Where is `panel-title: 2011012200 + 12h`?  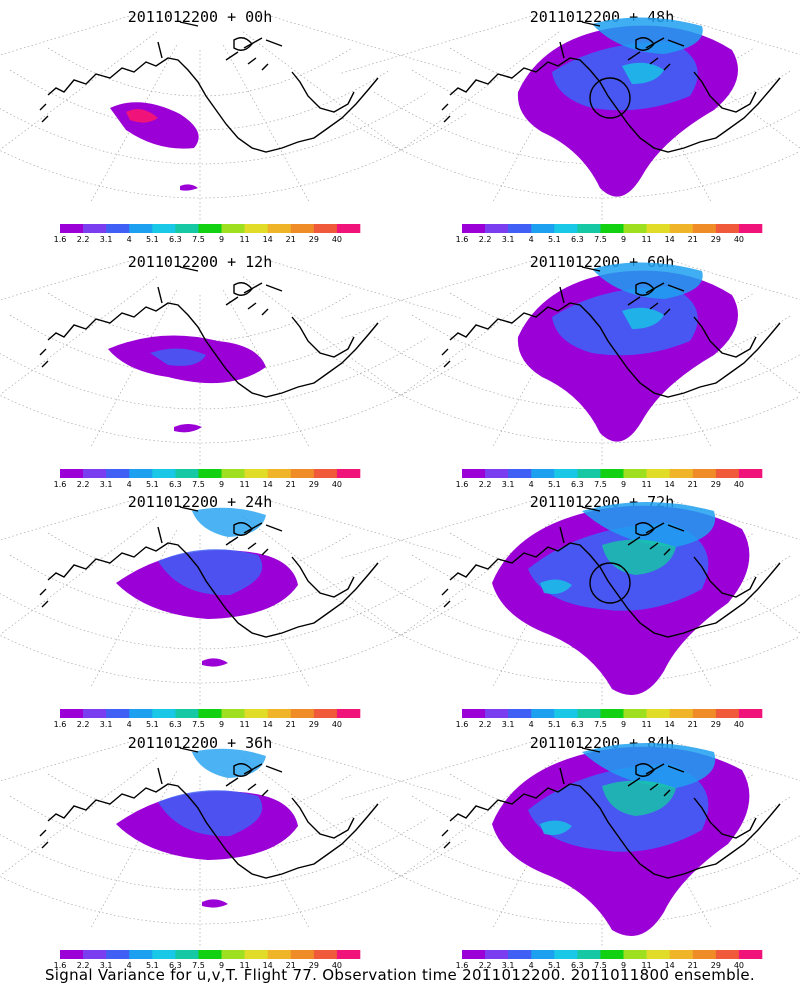
panel-title: 2011012200 + 12h is located at coordinates (200, 262).